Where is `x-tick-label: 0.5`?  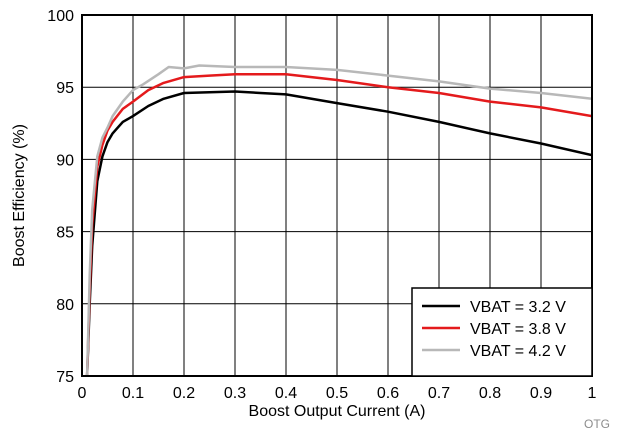
x-tick-label: 0.5 is located at coordinates (337, 393).